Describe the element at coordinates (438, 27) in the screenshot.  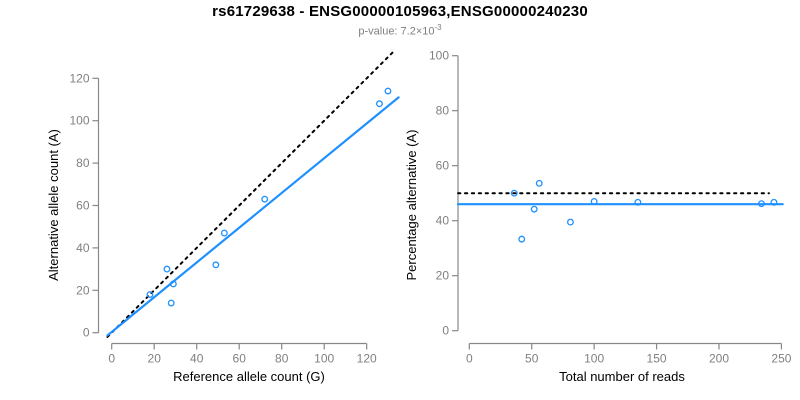
I see `p-value-exponent: -3` at that location.